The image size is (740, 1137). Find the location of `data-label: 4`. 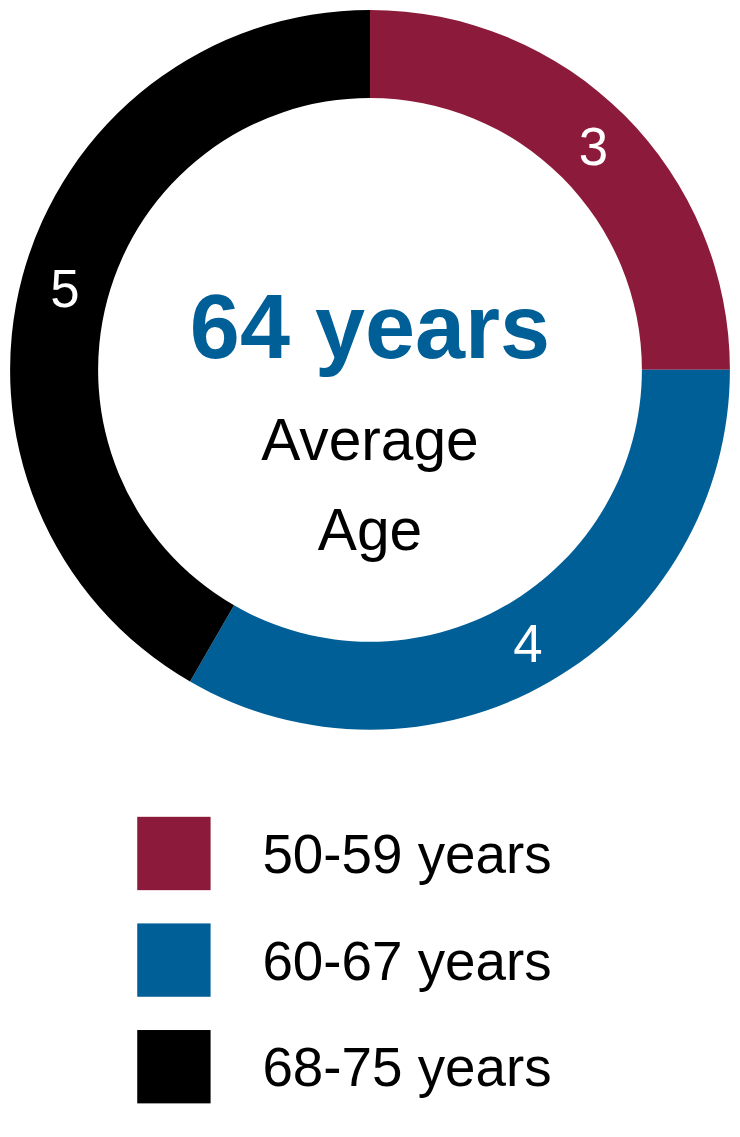

data-label: 4 is located at coordinates (528, 643).